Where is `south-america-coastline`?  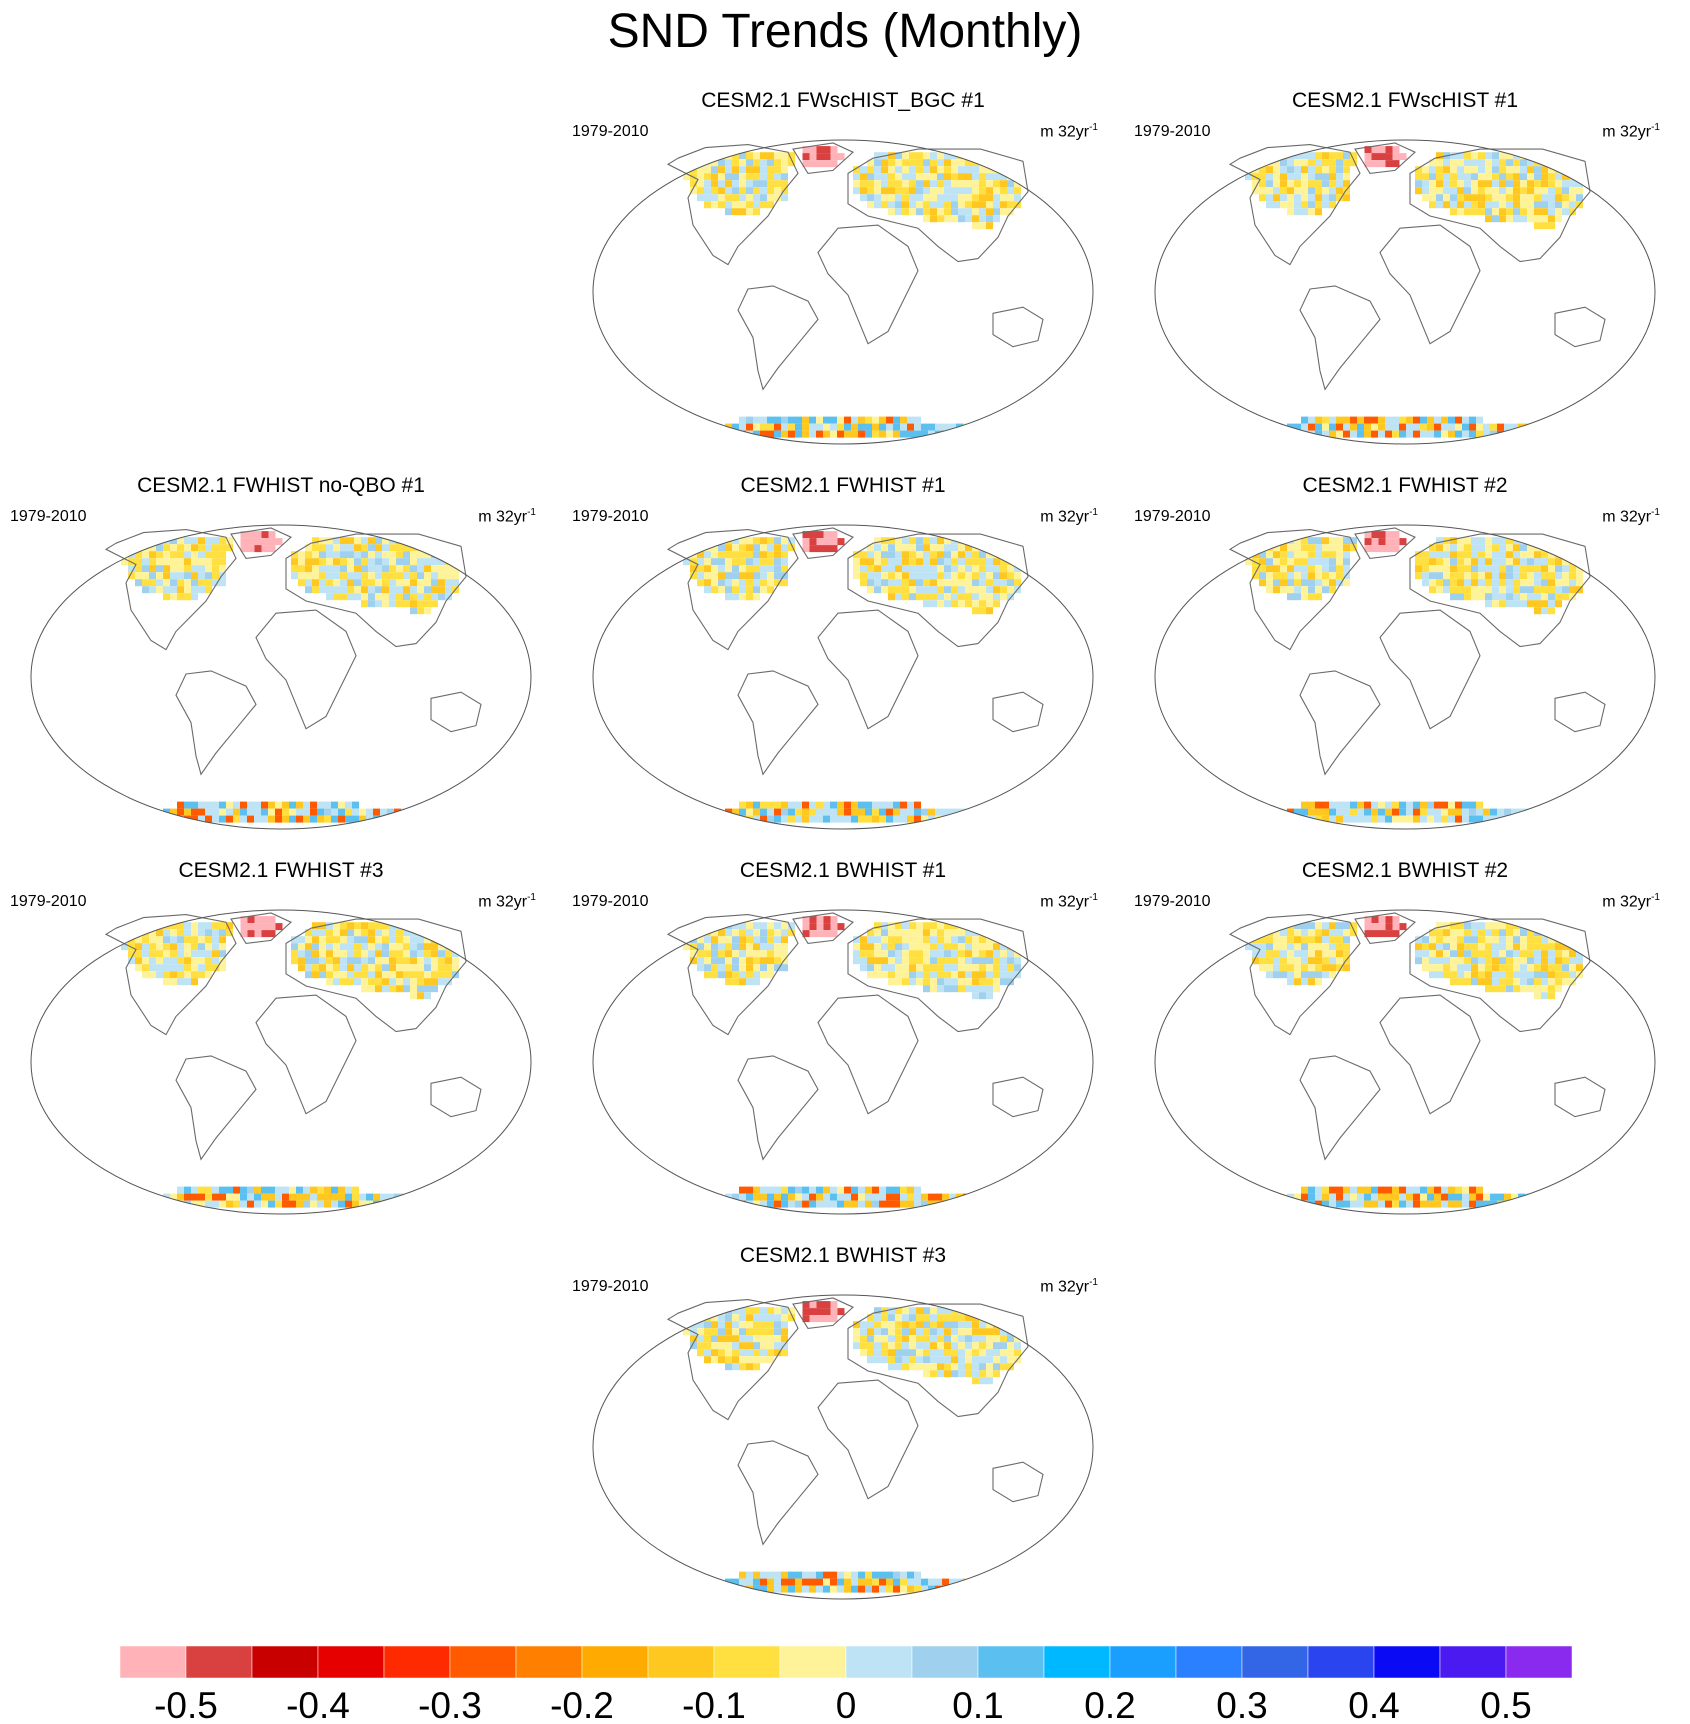
south-america-coastline is located at coordinates (1340, 1108).